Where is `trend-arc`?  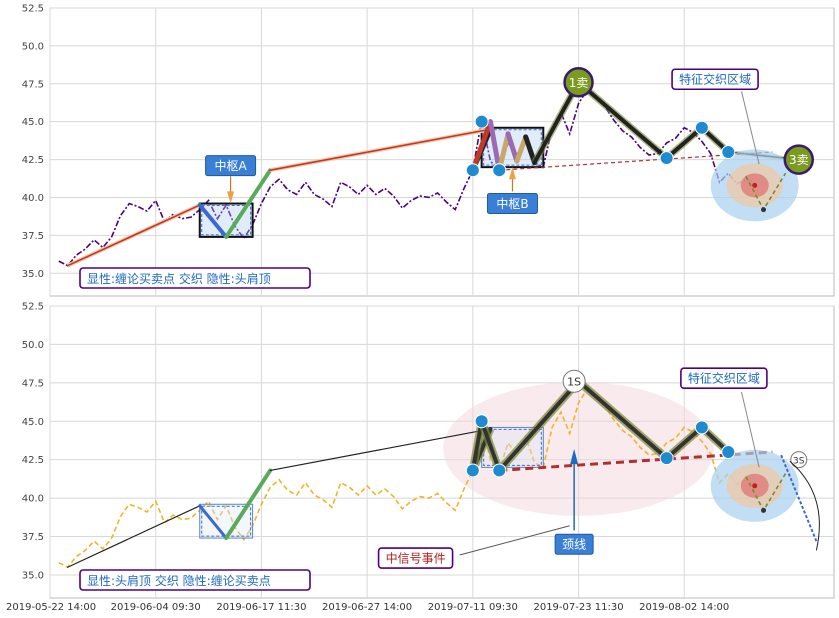
trend-arc is located at coordinates (804, 505).